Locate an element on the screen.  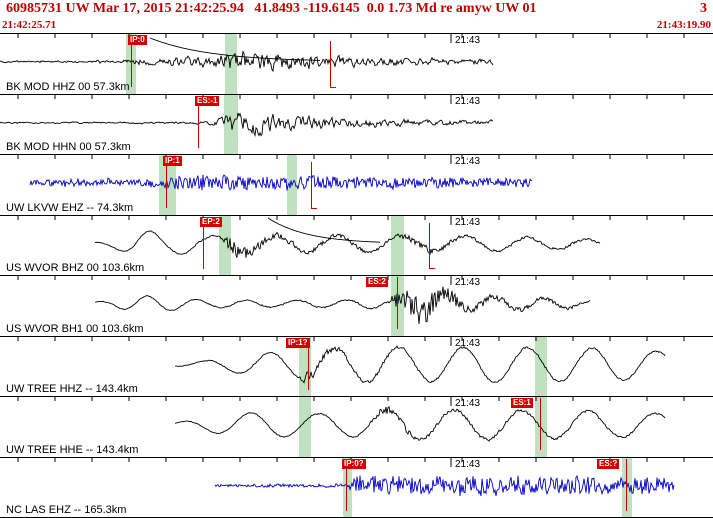
trace-panel: BK MOD HHN 00 57.3km 21:43 ES:-1 is located at coordinates (356, 123).